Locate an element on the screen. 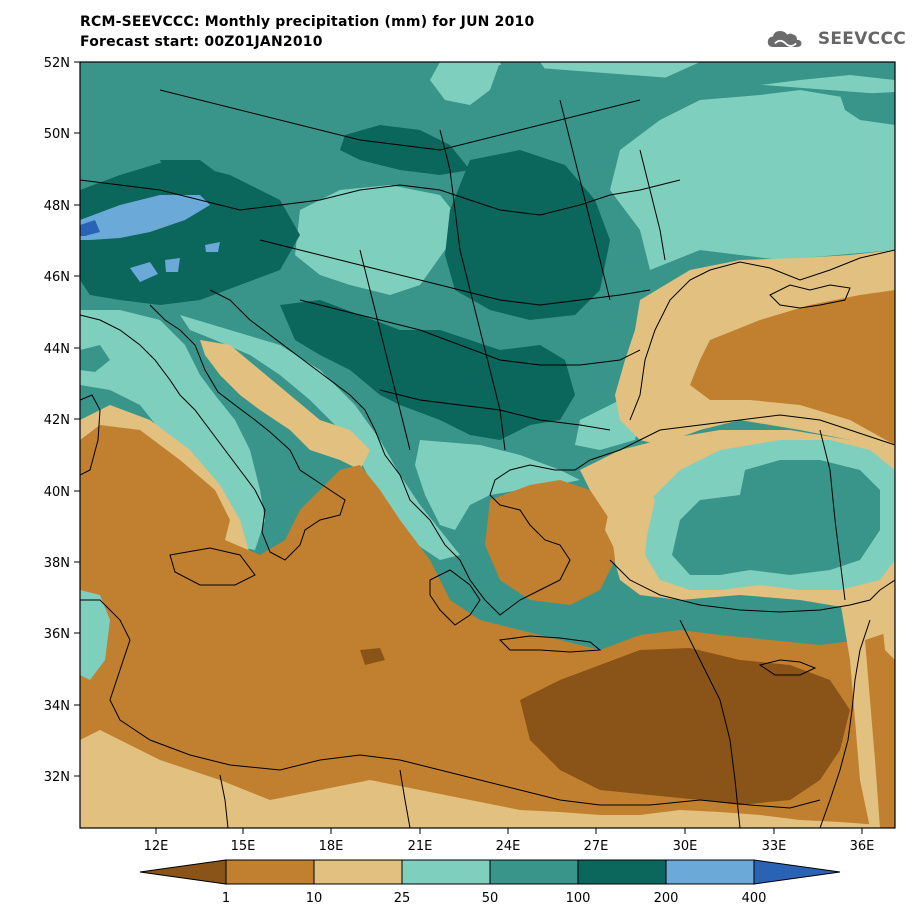 This screenshot has width=913, height=920. field-dark-brown-levant is located at coordinates (685, 726).